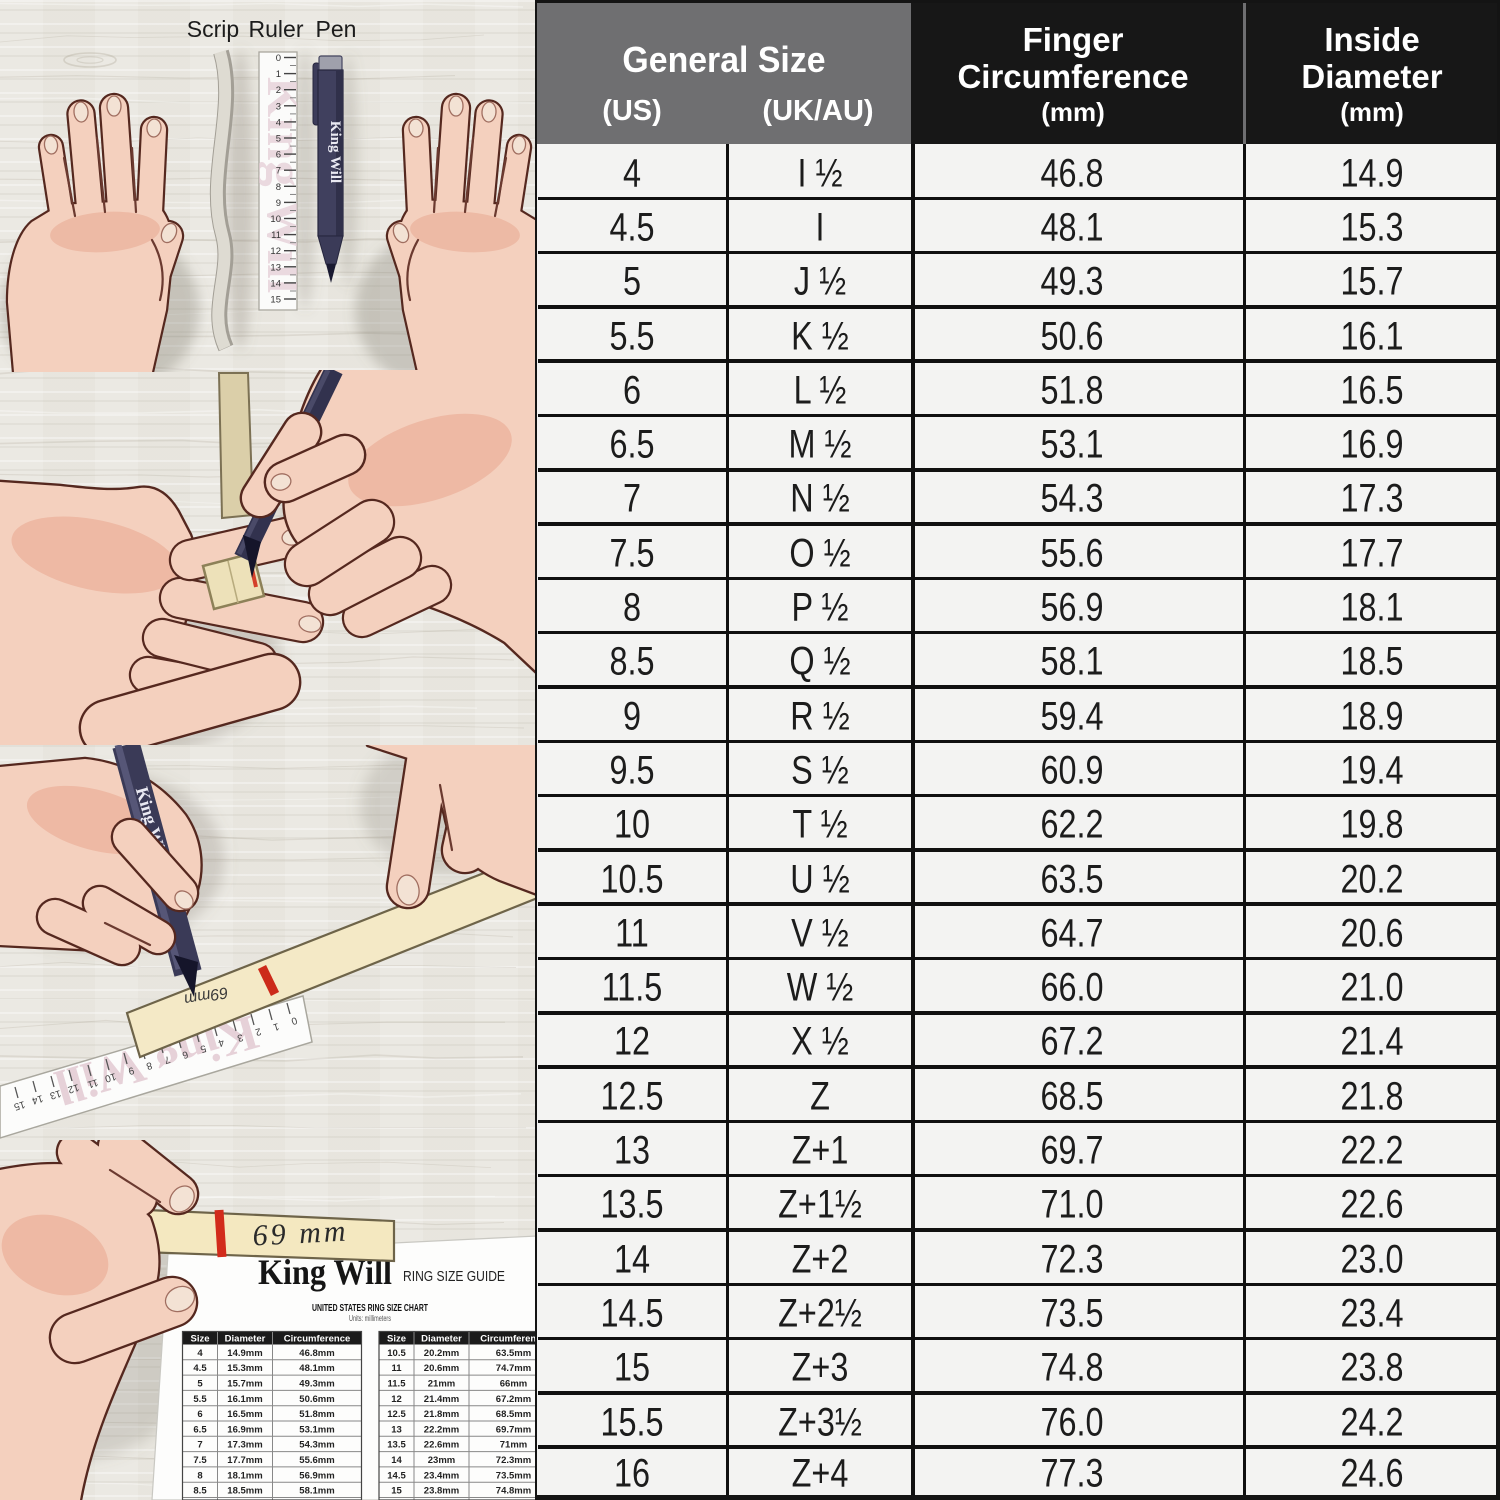  I want to click on svg-text: 23mm, so click(441, 1460).